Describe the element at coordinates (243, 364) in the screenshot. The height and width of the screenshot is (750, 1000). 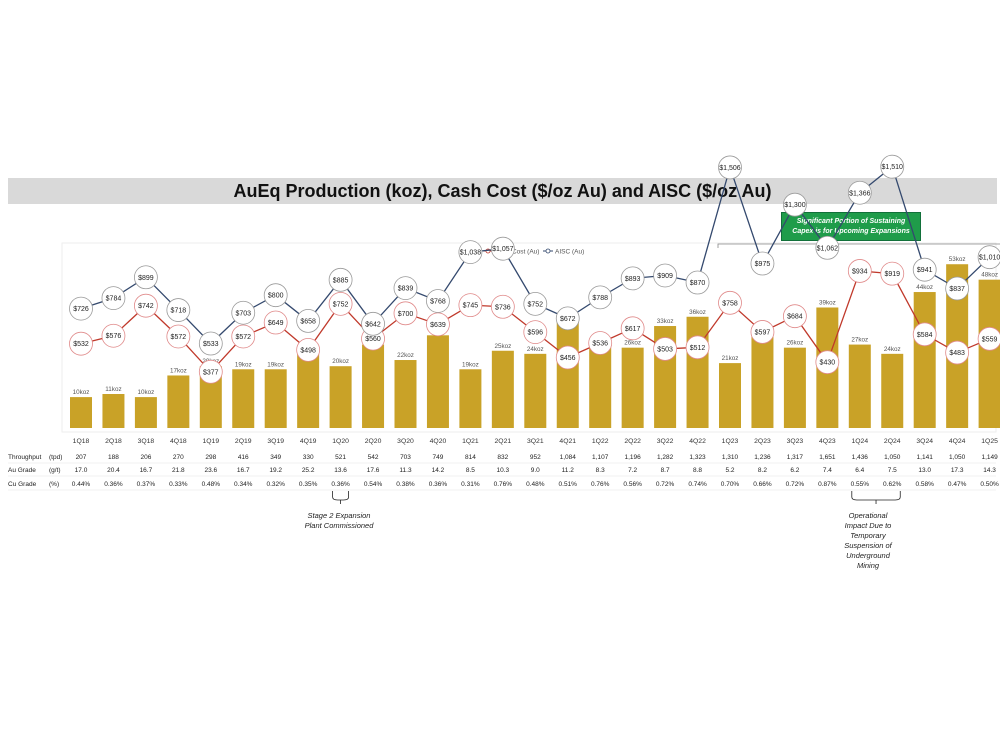
I see `production-label: 19koz` at that location.